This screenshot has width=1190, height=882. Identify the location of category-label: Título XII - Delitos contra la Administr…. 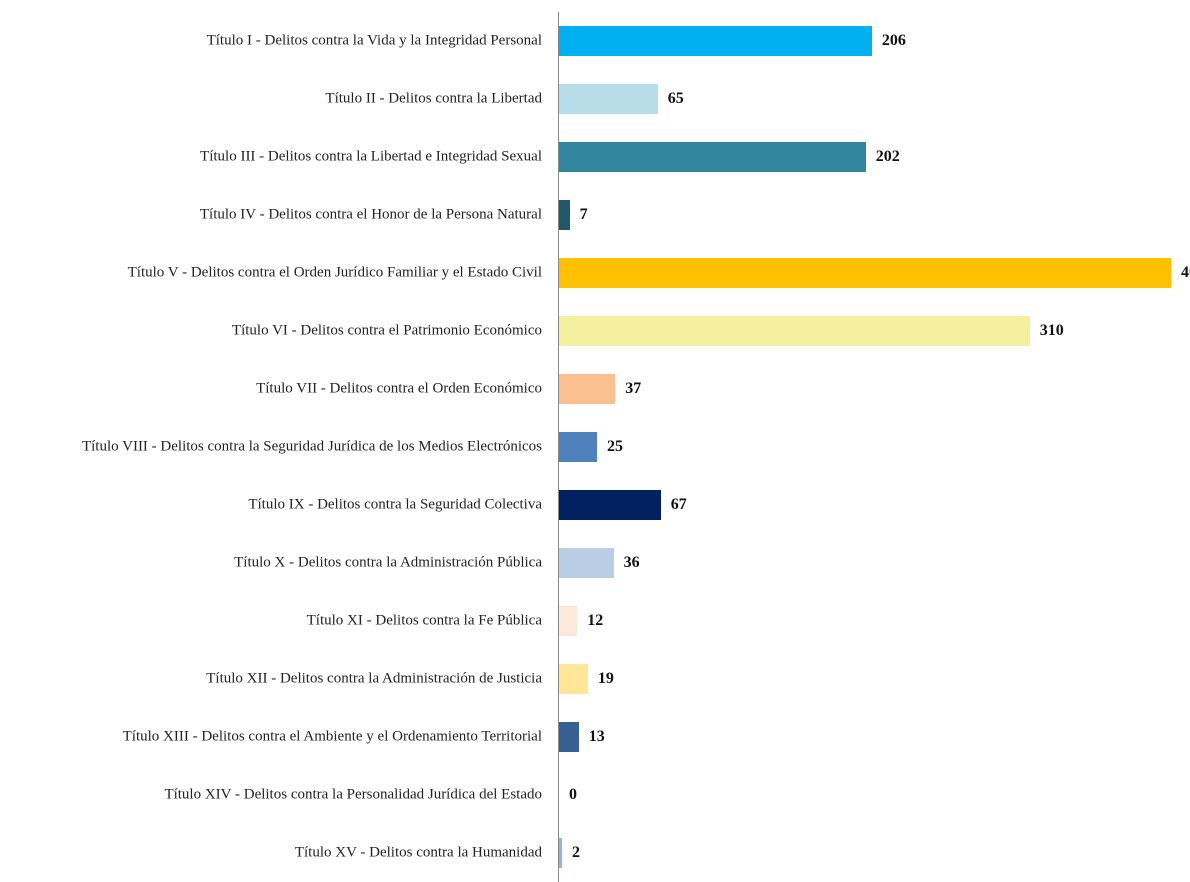
(374, 678).